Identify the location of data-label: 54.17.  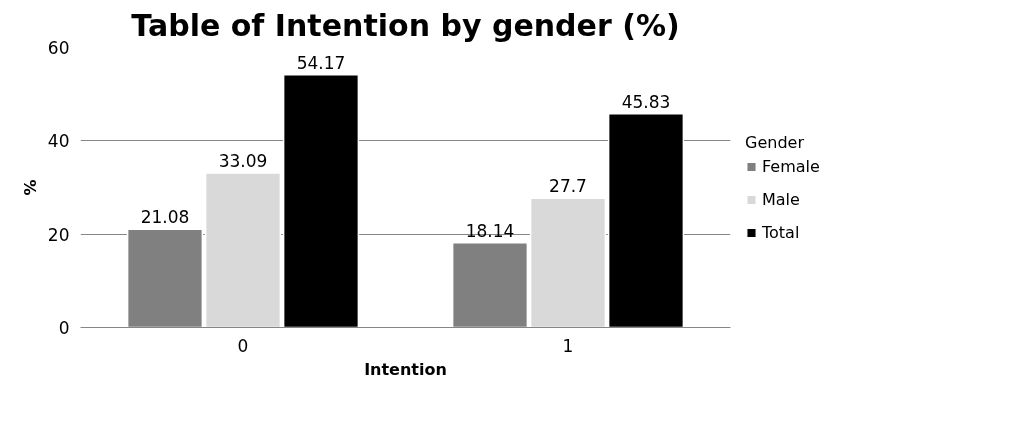
(321, 62).